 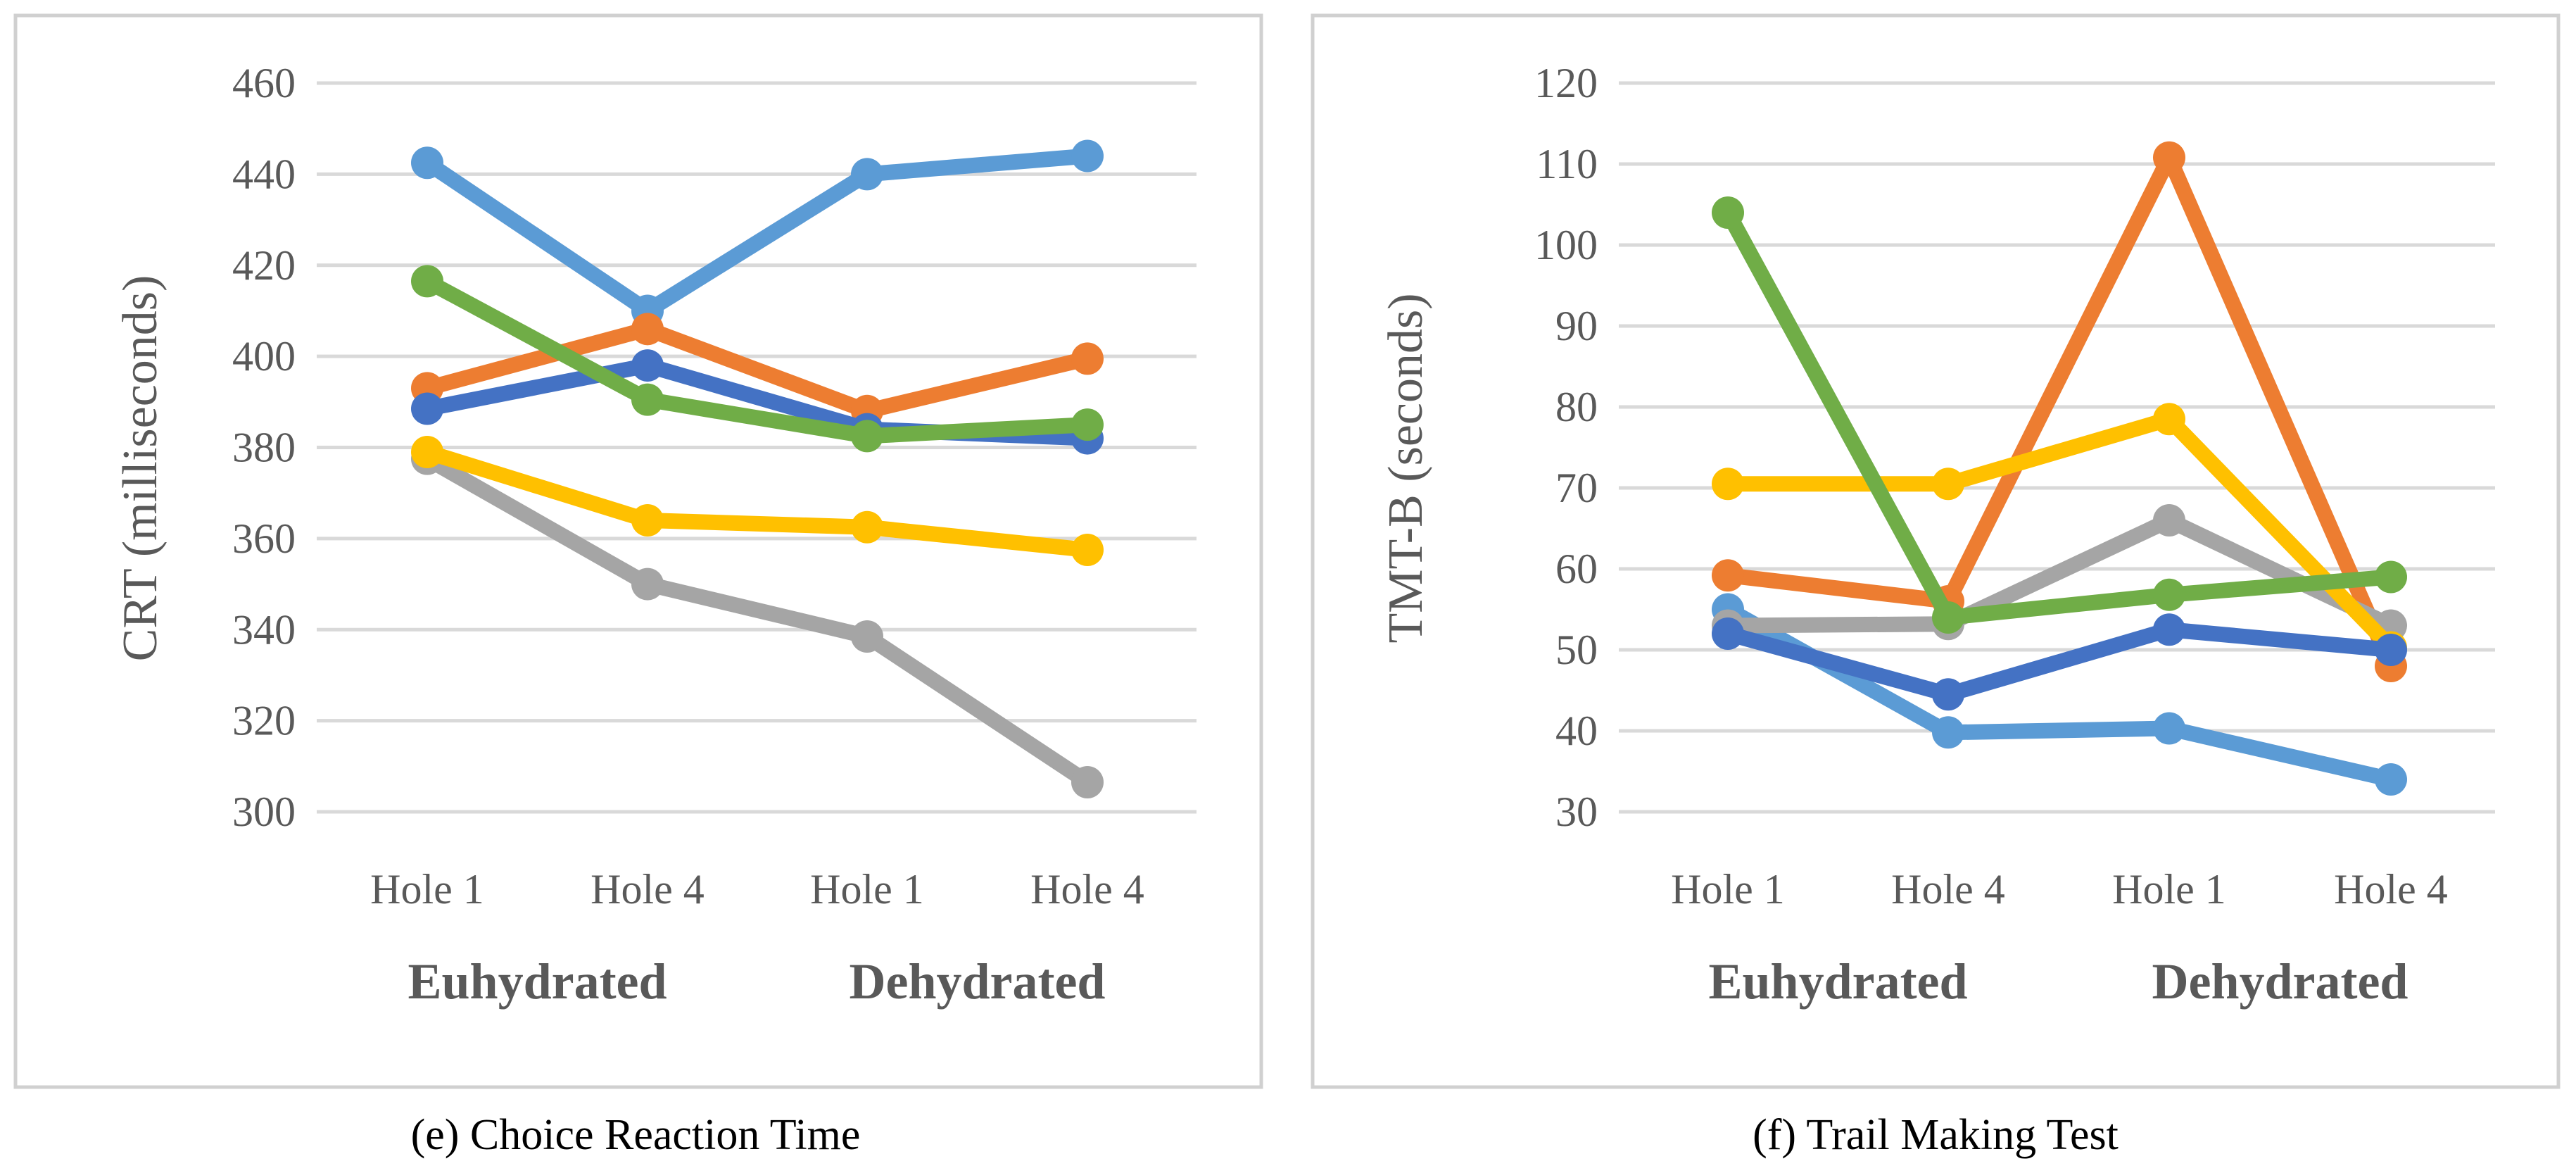 What do you see at coordinates (1576, 650) in the screenshot?
I see `y-tick-f-50: 50` at bounding box center [1576, 650].